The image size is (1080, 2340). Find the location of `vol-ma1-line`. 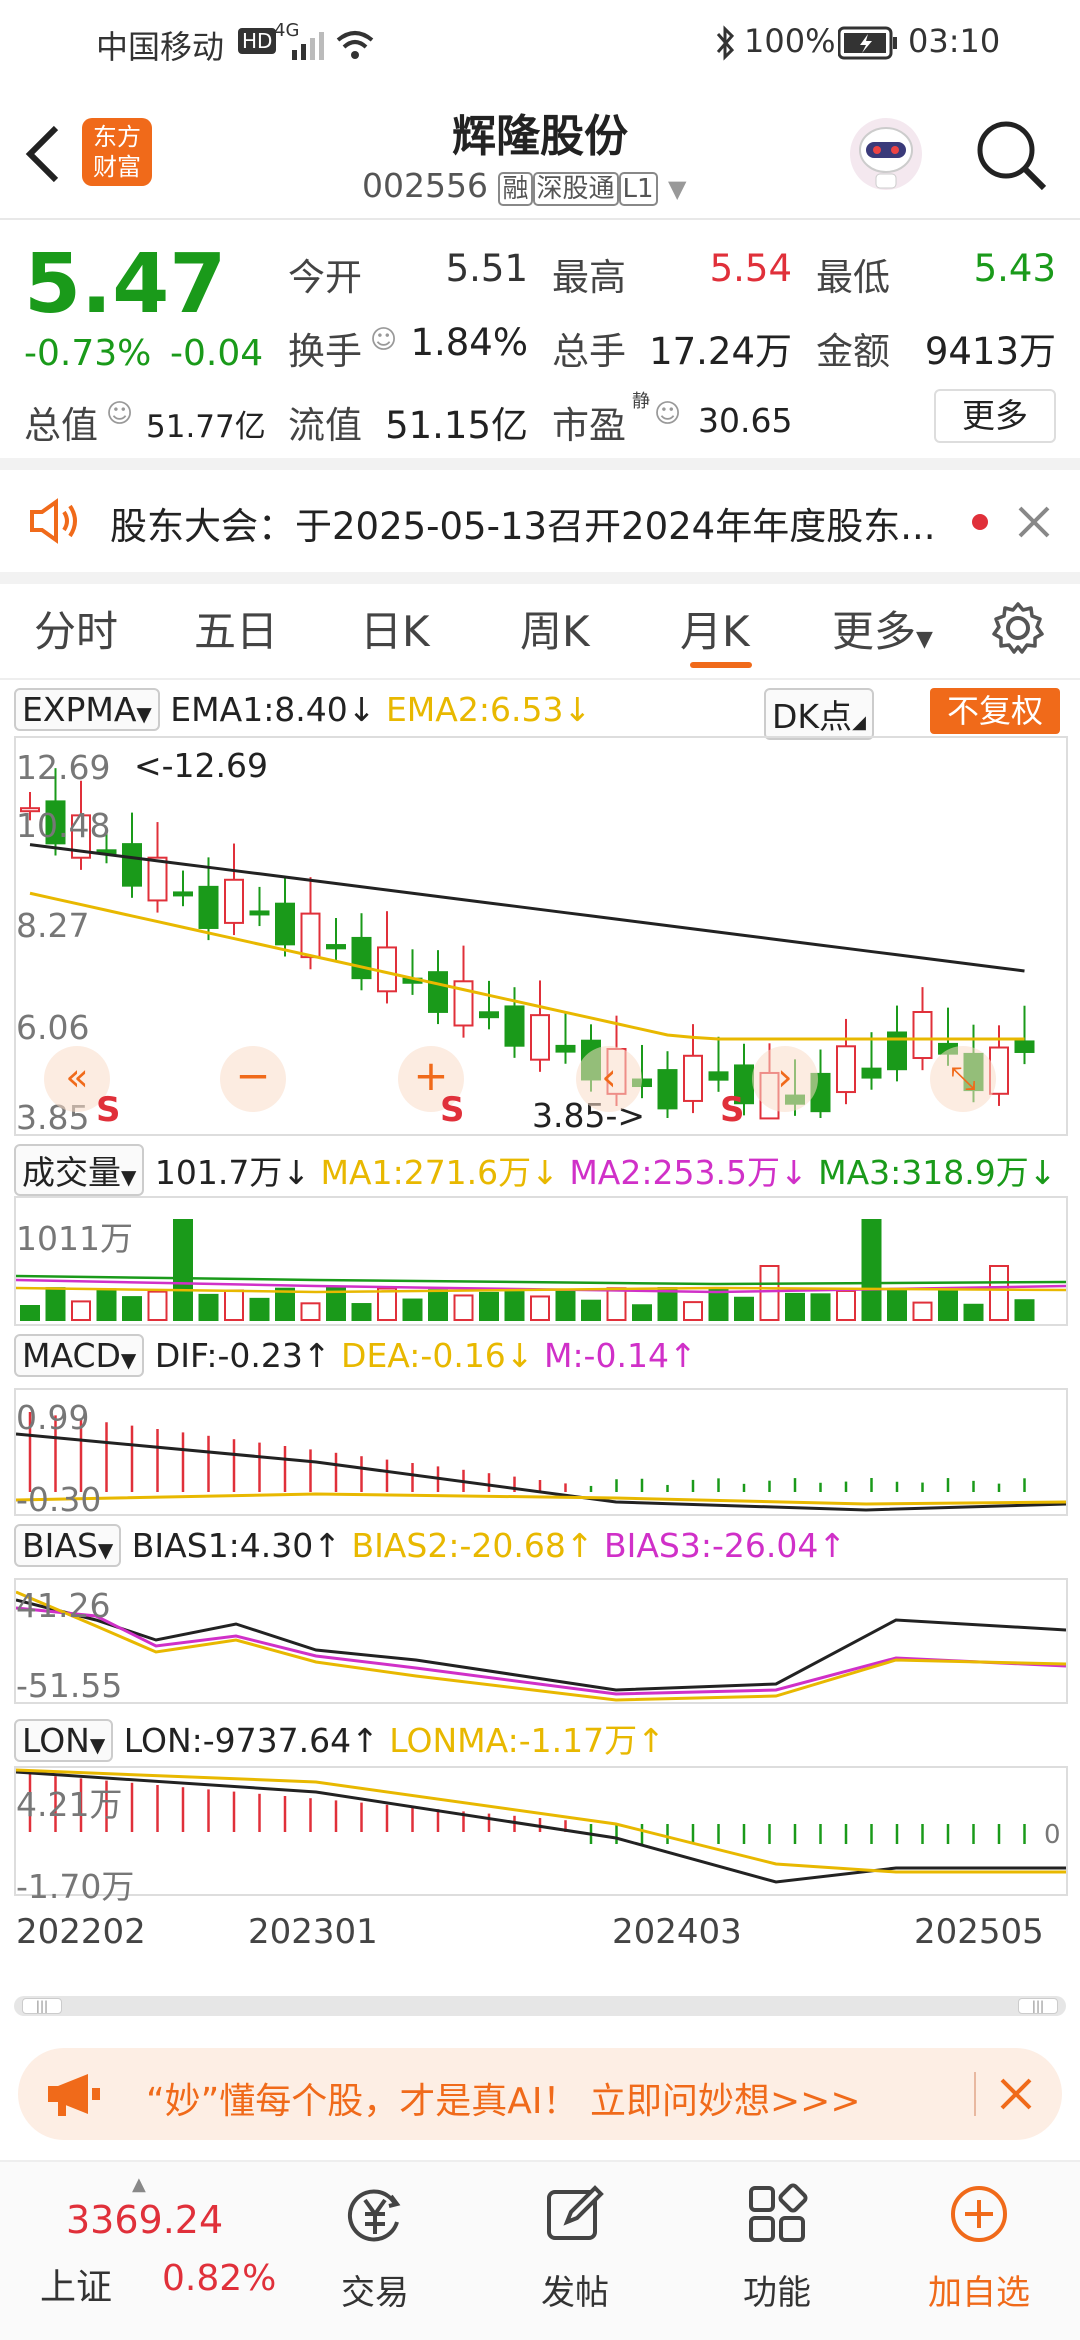

vol-ma1-line is located at coordinates (541, 1290).